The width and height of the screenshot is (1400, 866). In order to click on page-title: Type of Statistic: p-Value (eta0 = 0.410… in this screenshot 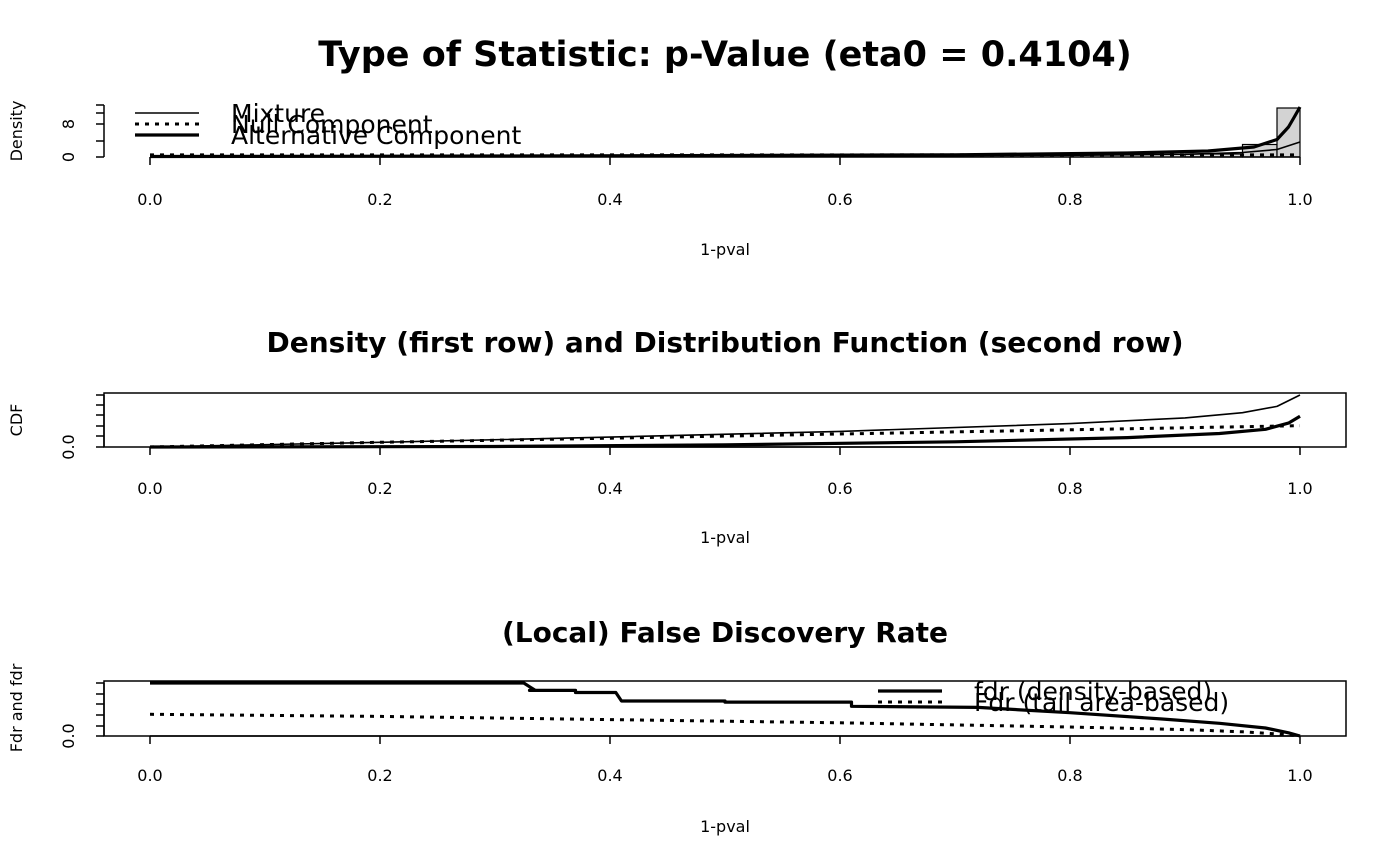, I will do `click(725, 55)`.